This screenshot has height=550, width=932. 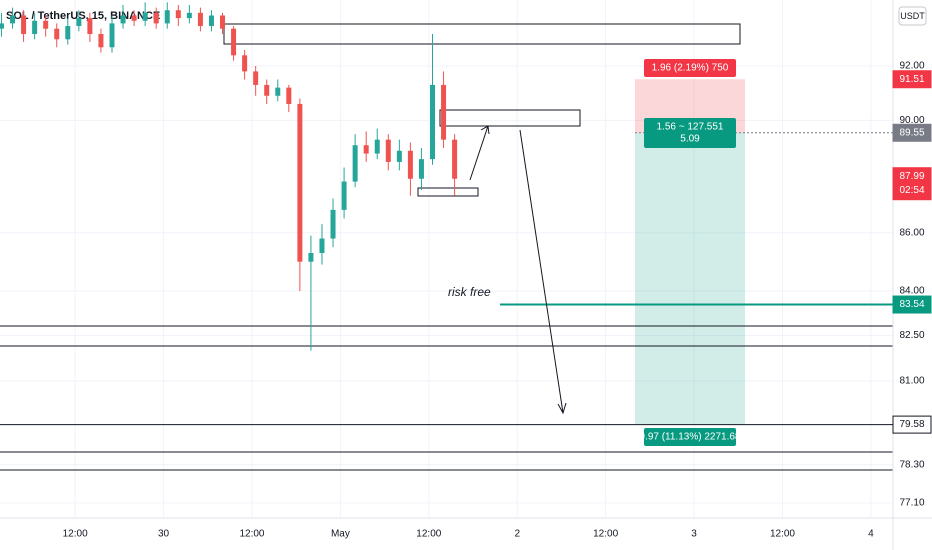 What do you see at coordinates (517, 534) in the screenshot?
I see `x-tick-label: 2` at bounding box center [517, 534].